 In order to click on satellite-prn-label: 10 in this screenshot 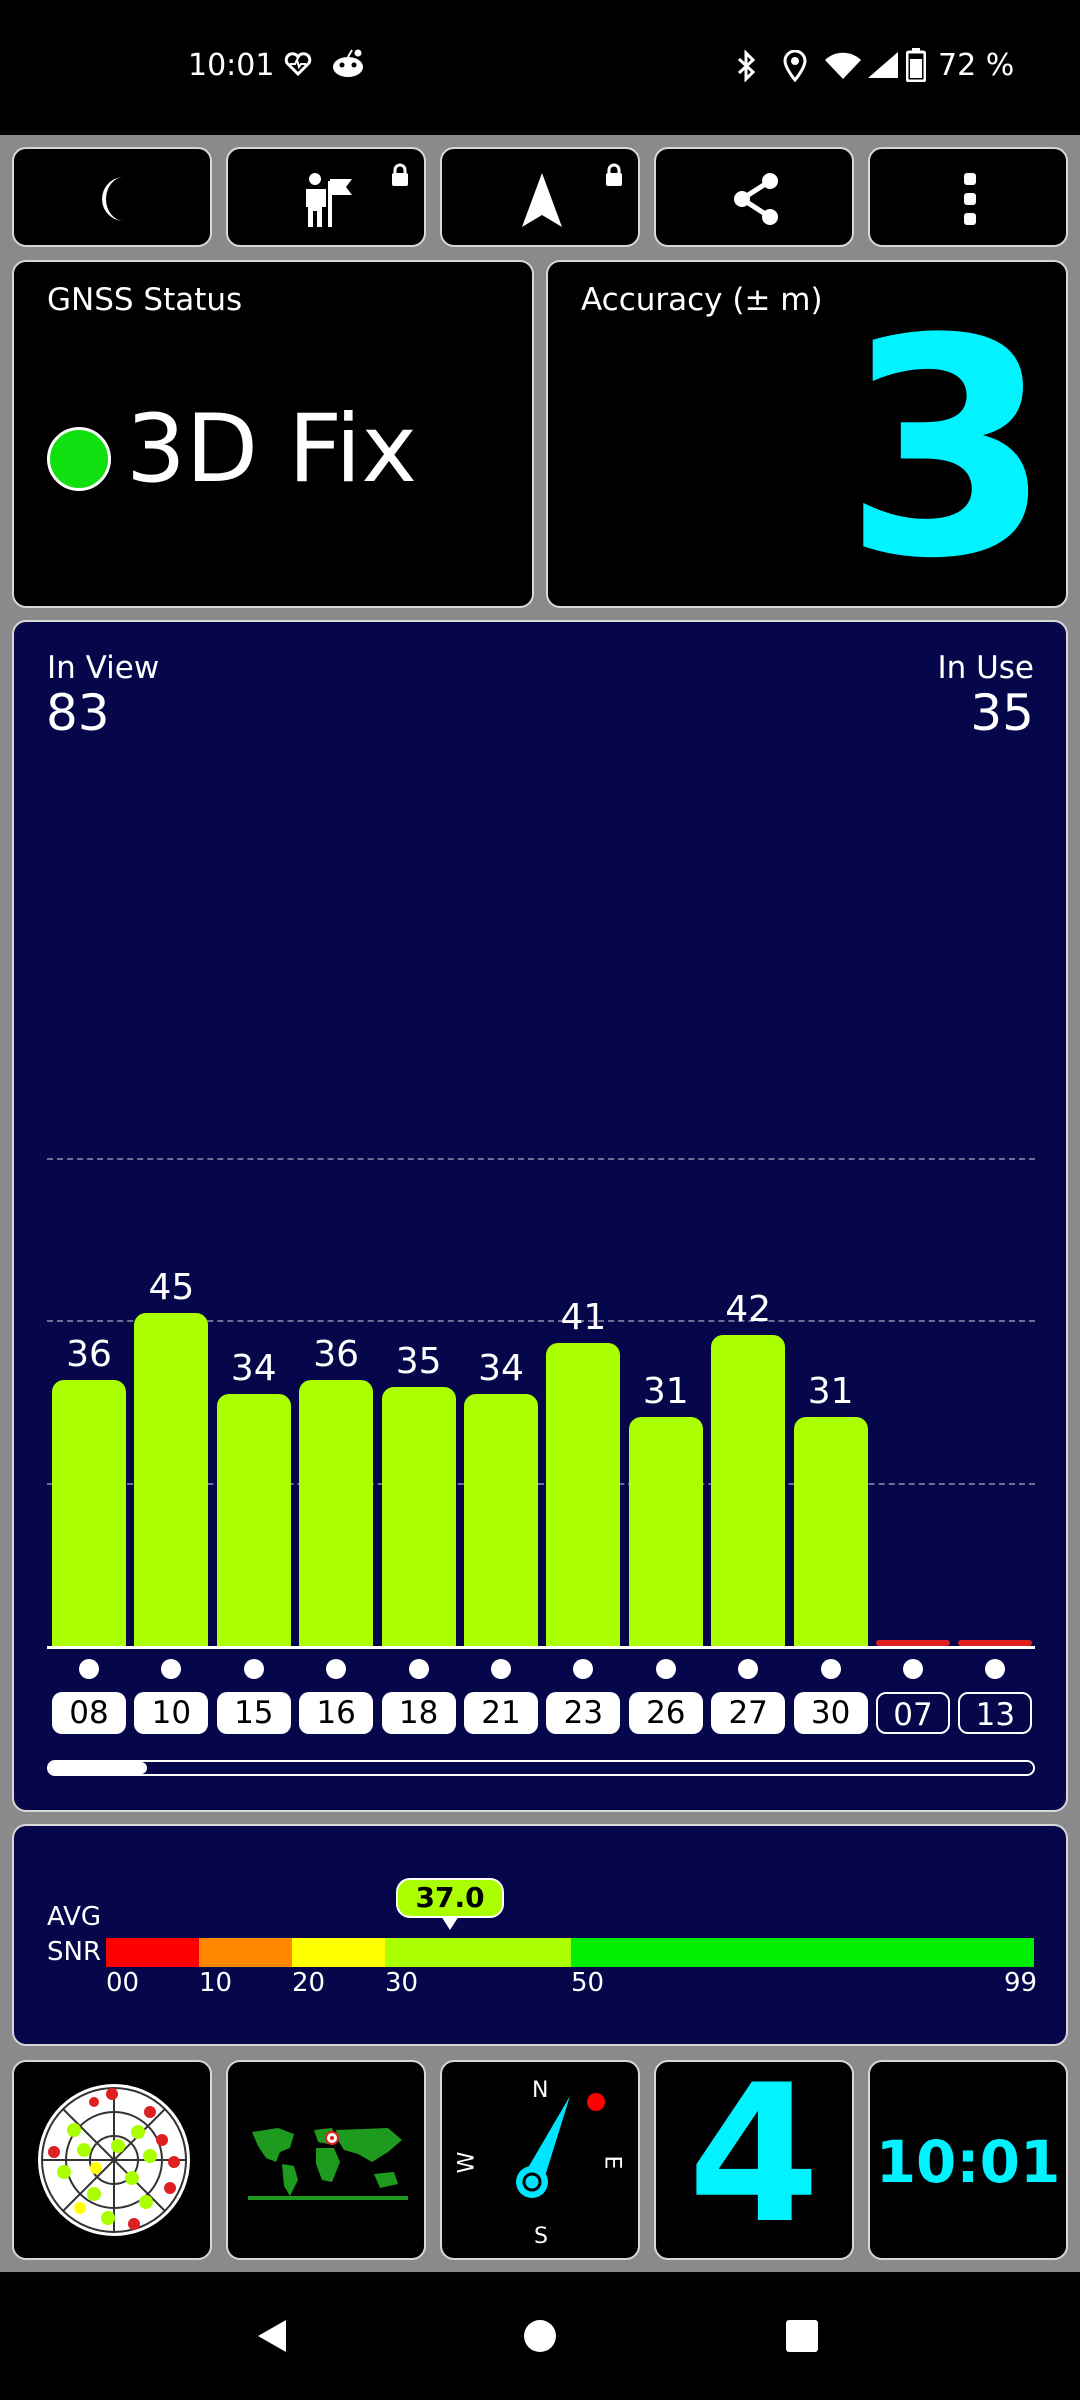, I will do `click(171, 1713)`.